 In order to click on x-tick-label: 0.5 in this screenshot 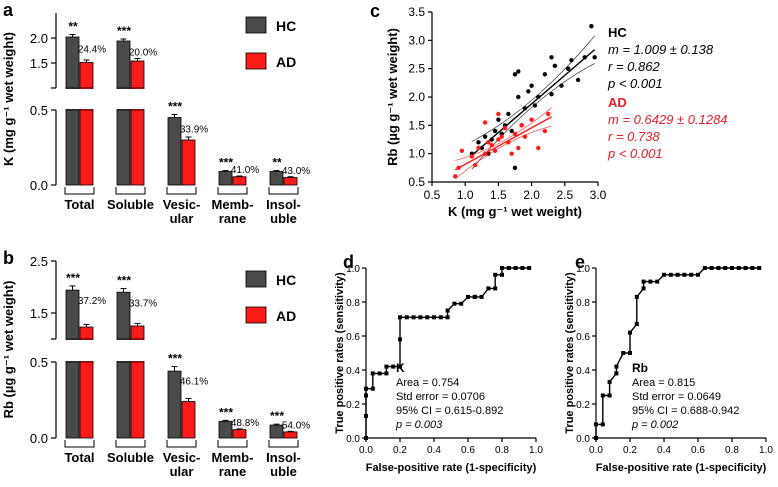, I will do `click(432, 195)`.